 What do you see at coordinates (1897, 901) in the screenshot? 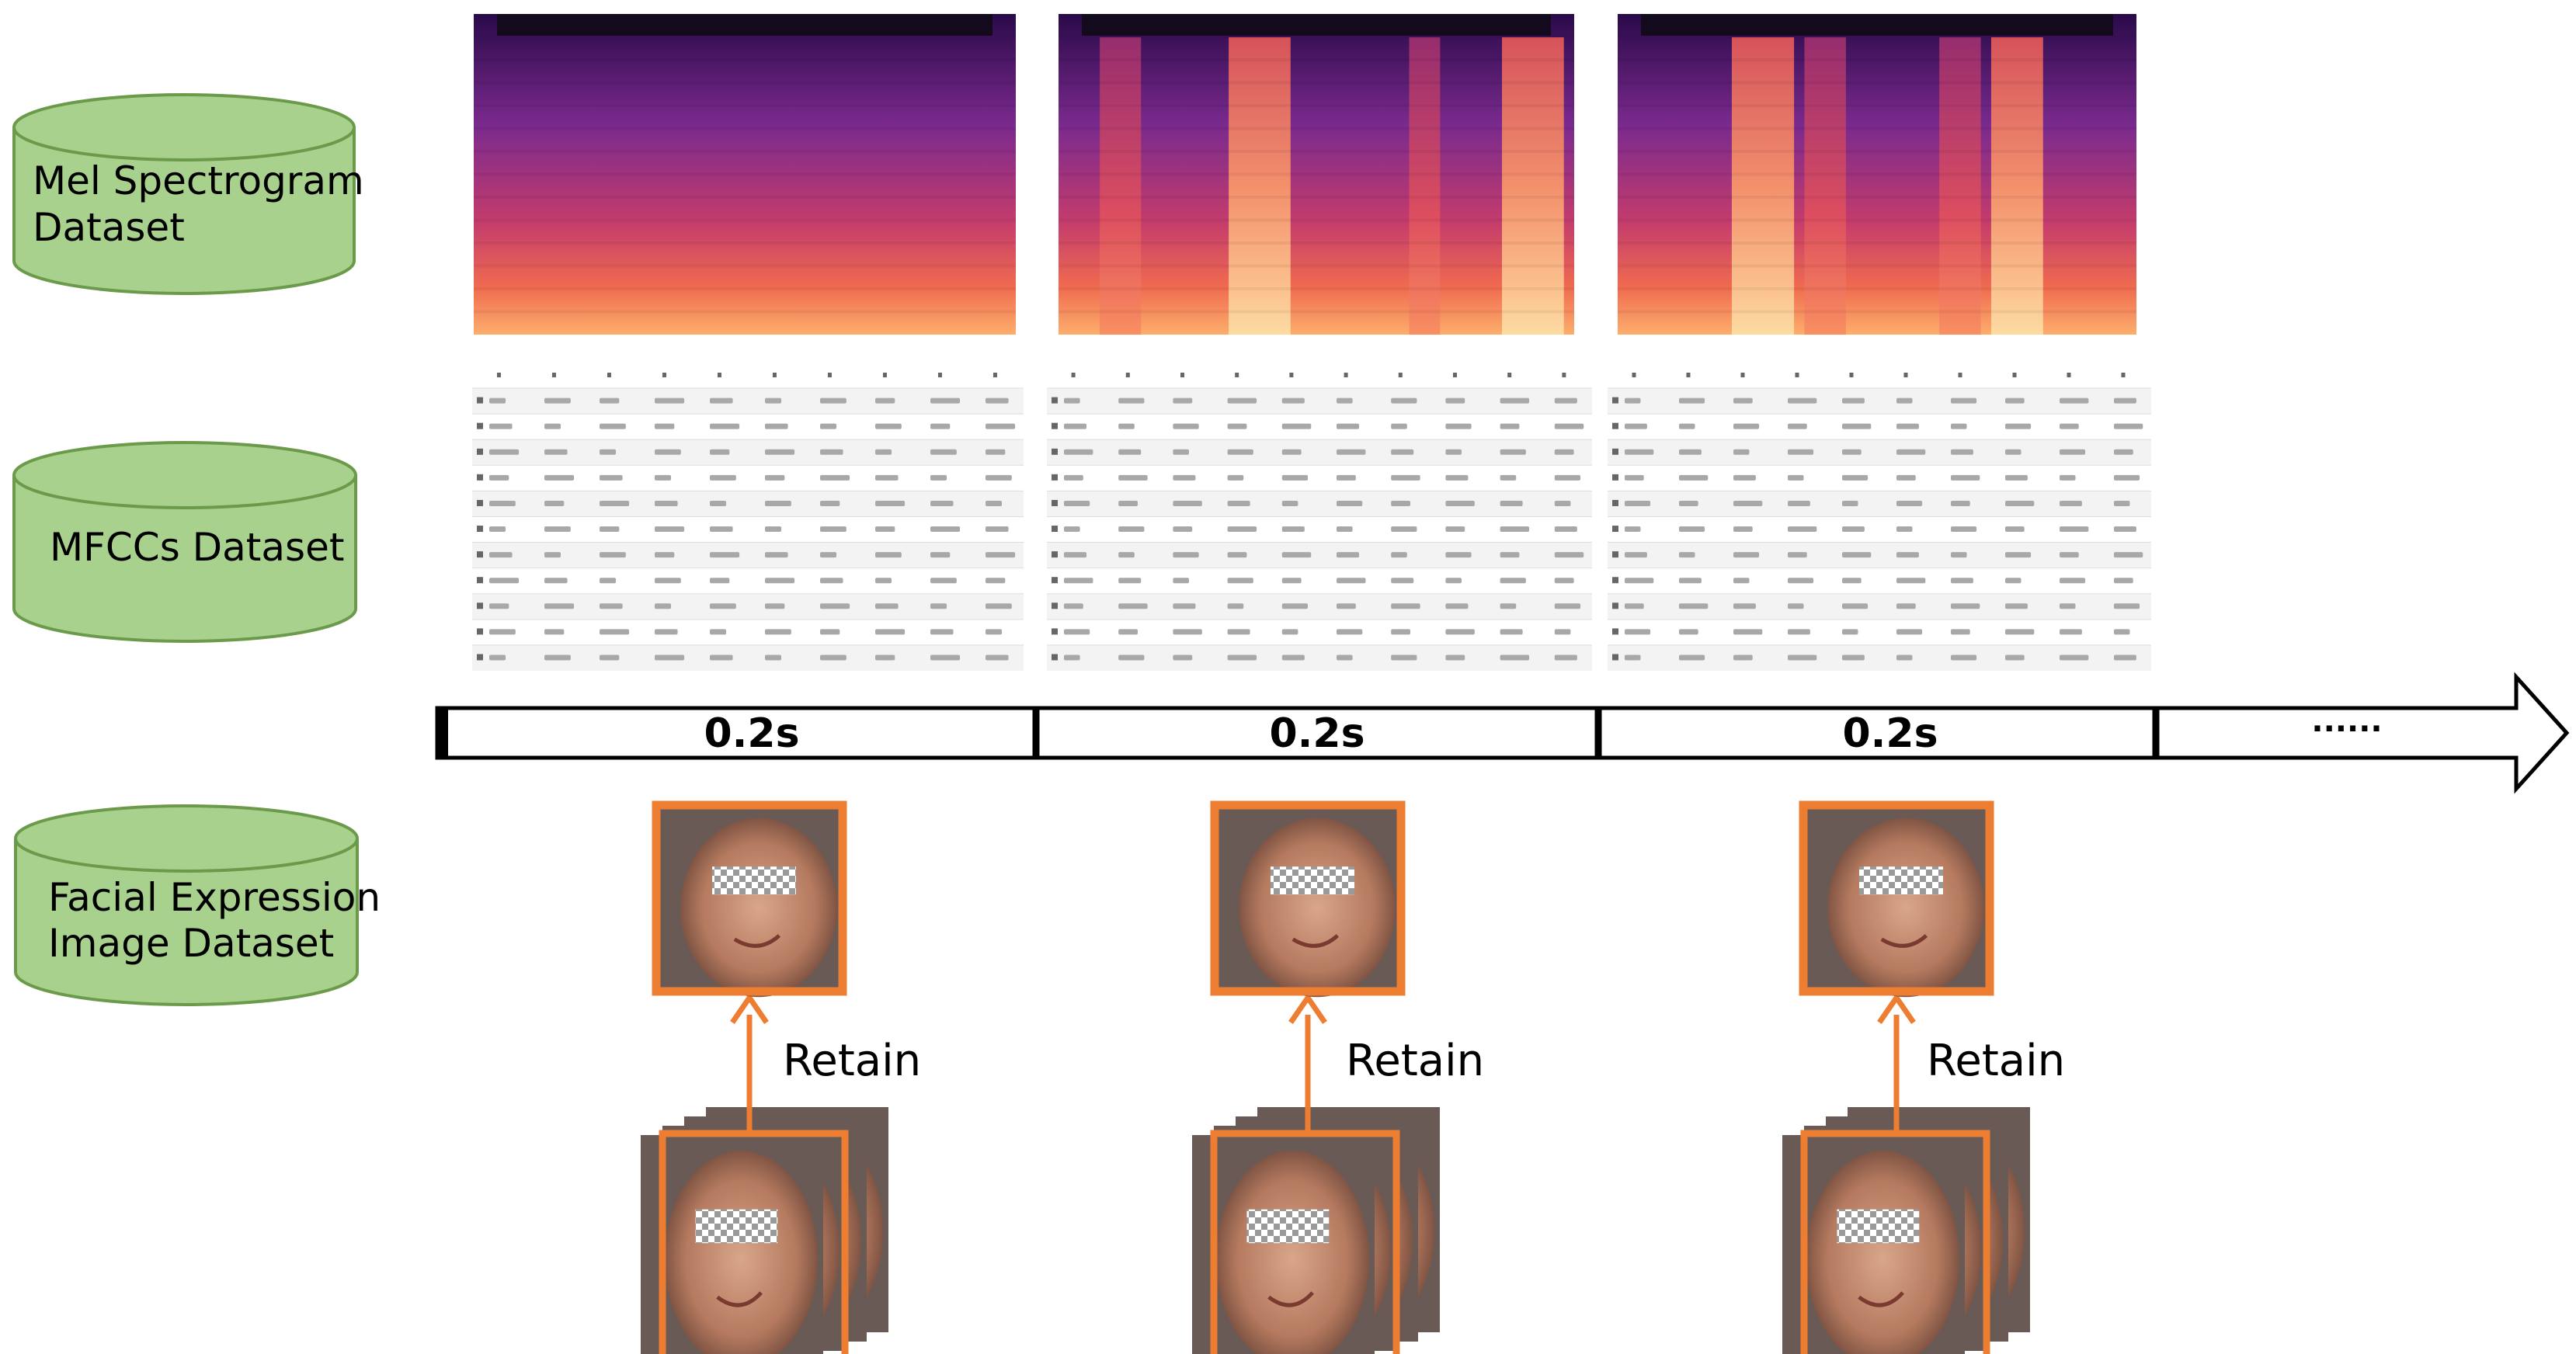
I see `retained-frame-image` at bounding box center [1897, 901].